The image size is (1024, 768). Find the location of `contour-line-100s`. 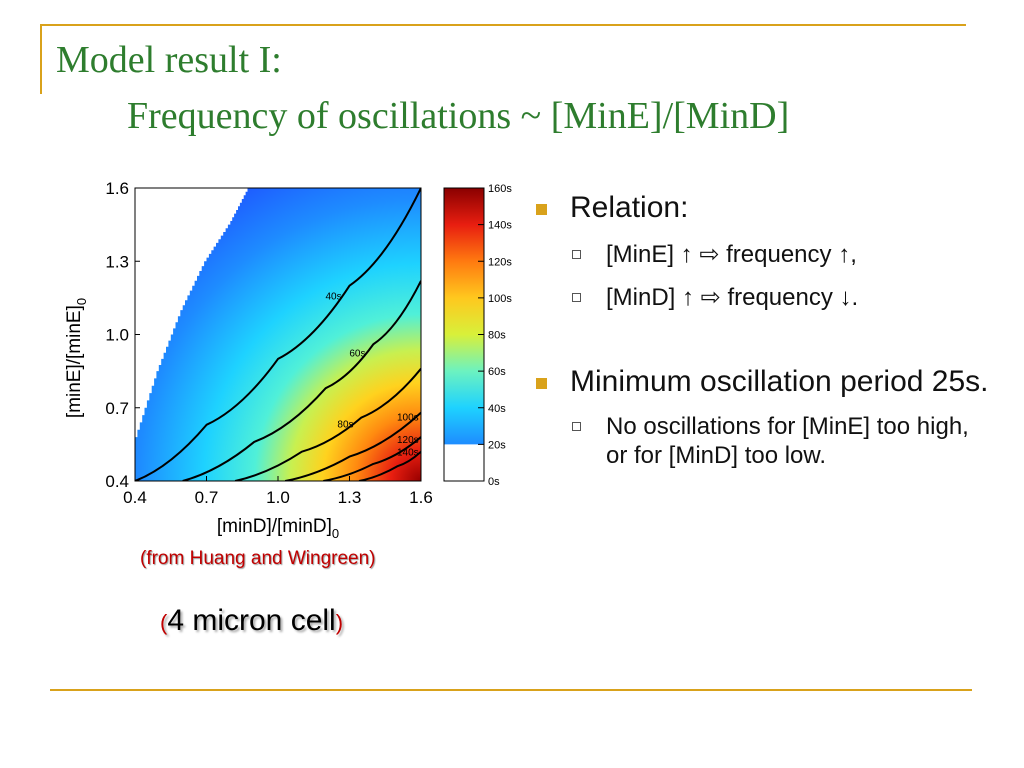

contour-line-100s is located at coordinates (352, 446).